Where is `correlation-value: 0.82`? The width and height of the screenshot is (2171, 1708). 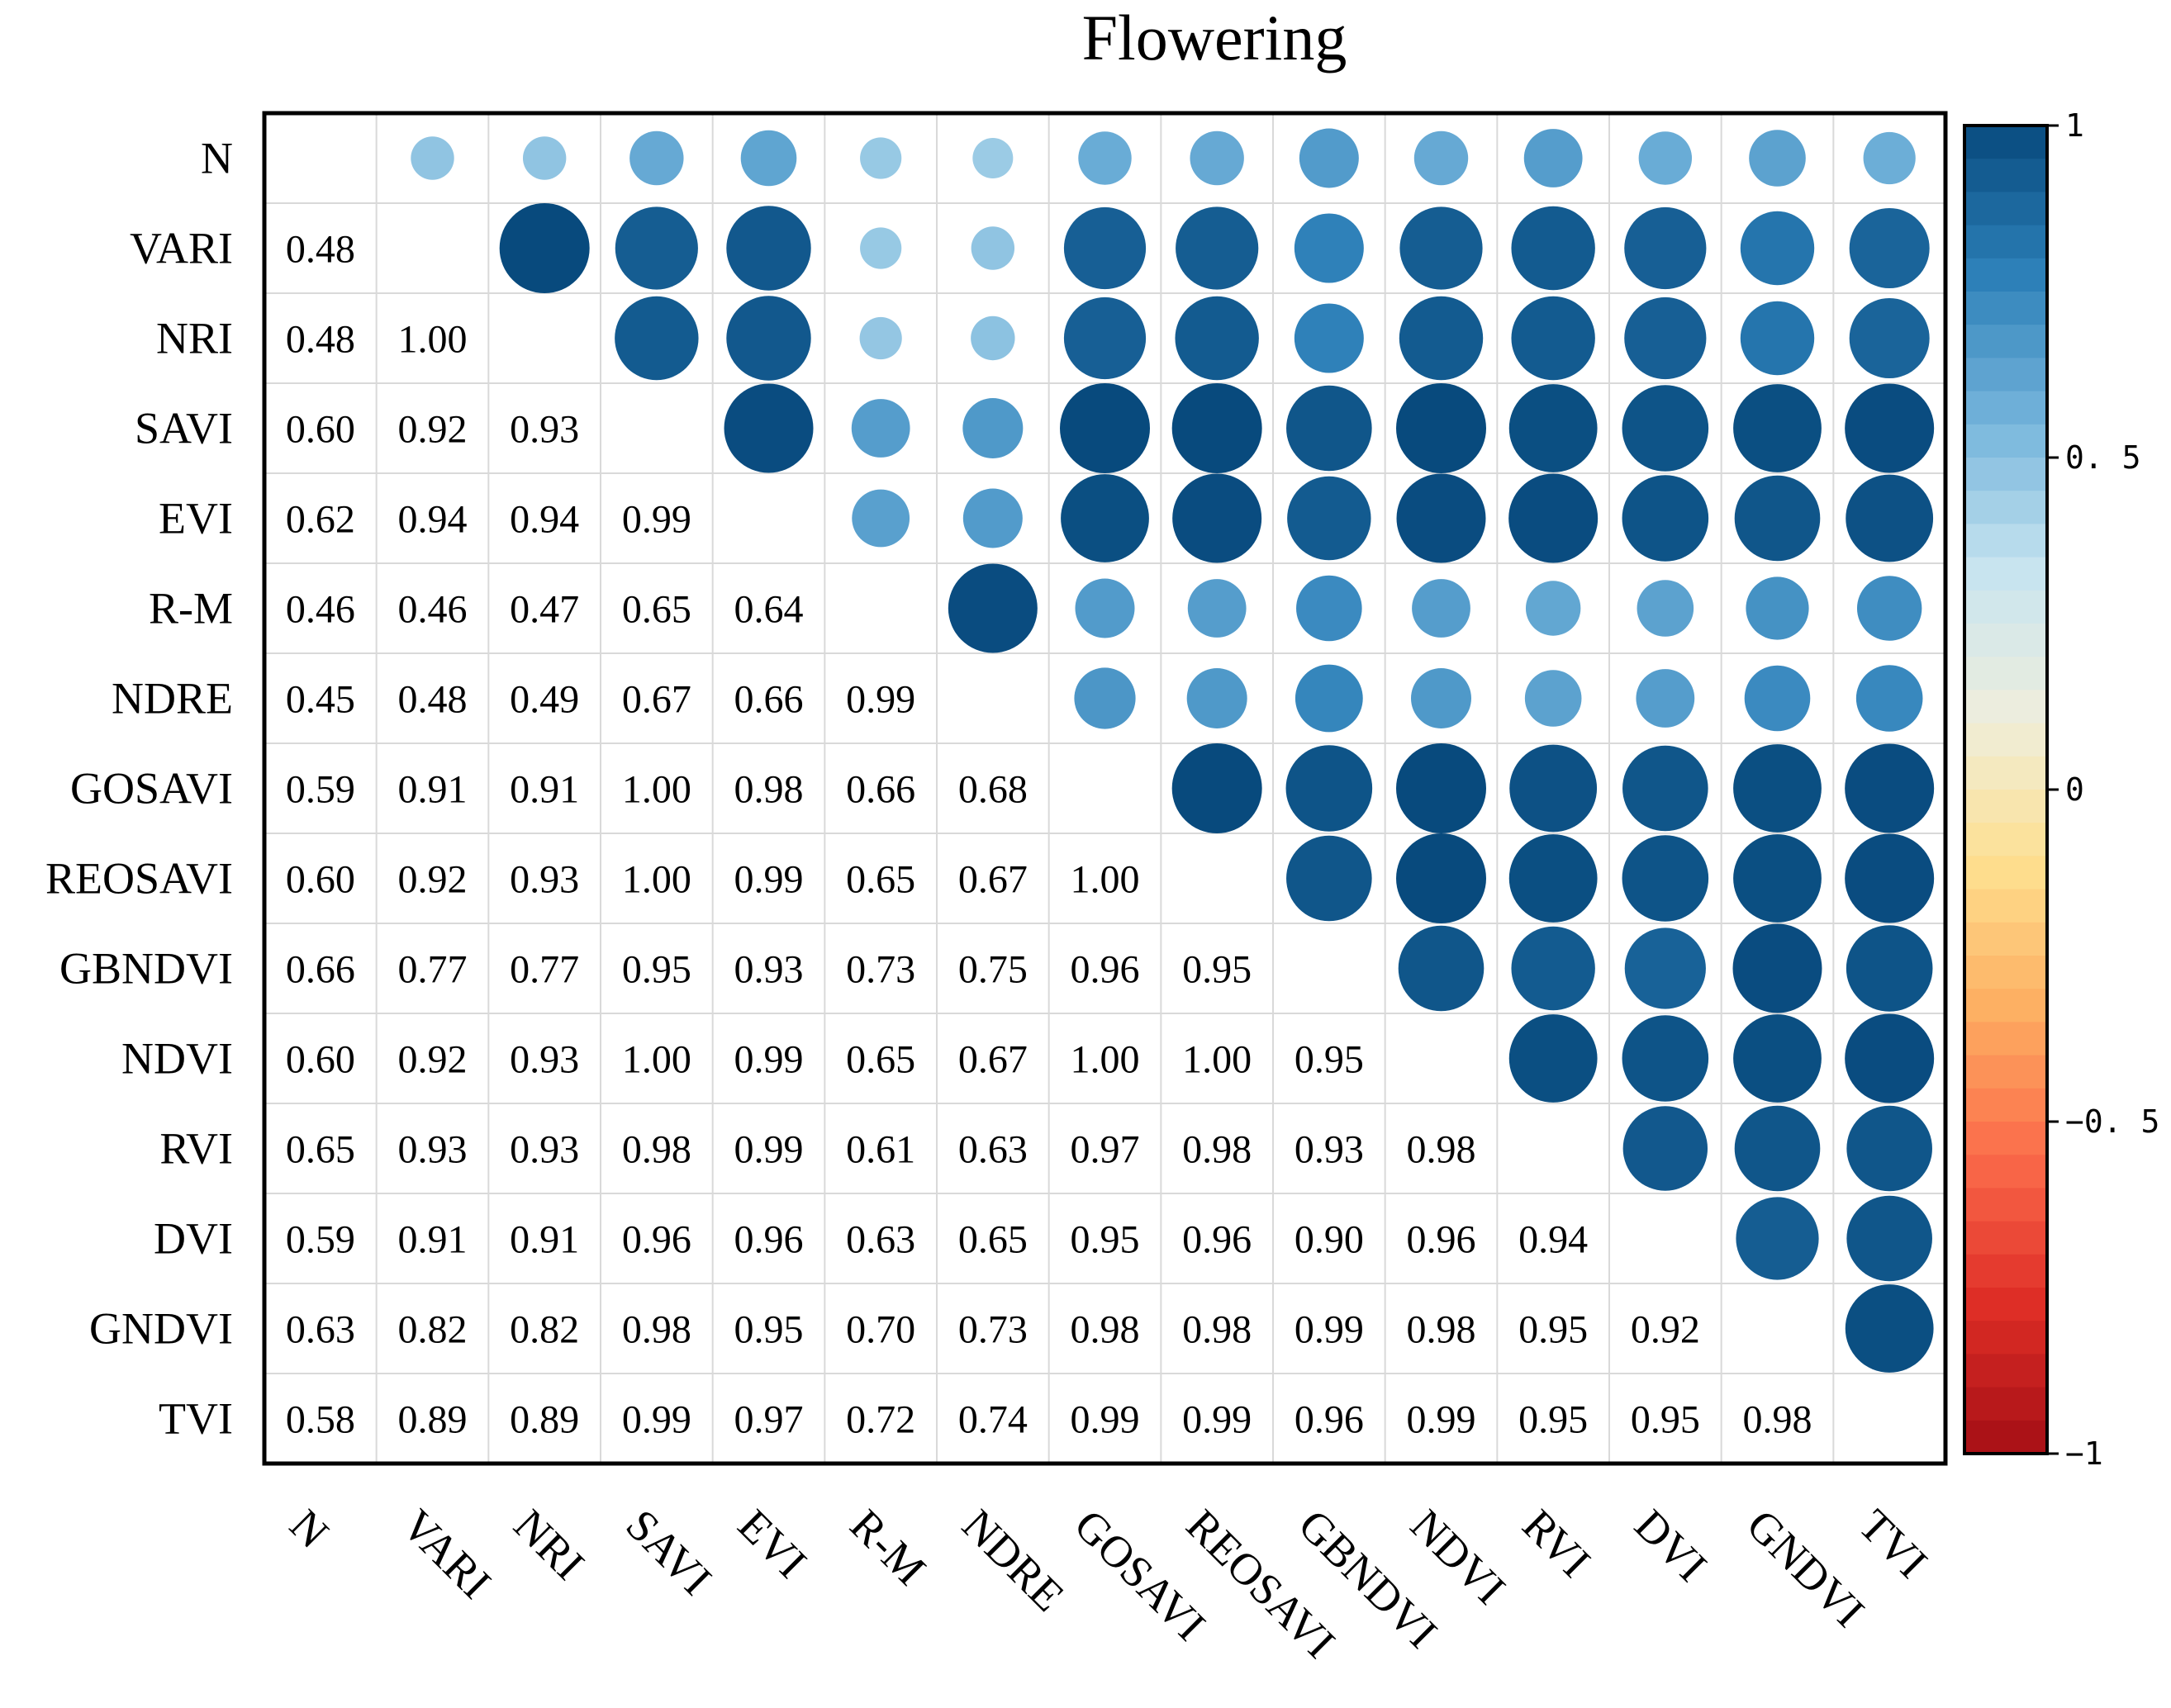
correlation-value: 0.82 is located at coordinates (433, 1330).